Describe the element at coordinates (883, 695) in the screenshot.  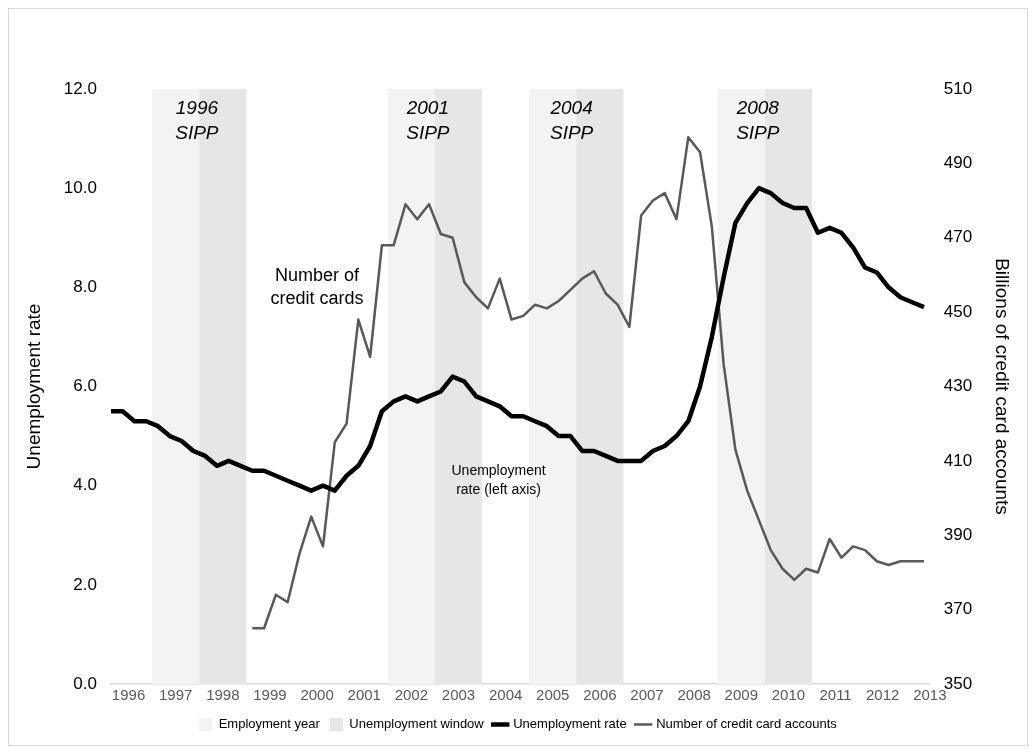
I see `x-tick-label: 2012` at that location.